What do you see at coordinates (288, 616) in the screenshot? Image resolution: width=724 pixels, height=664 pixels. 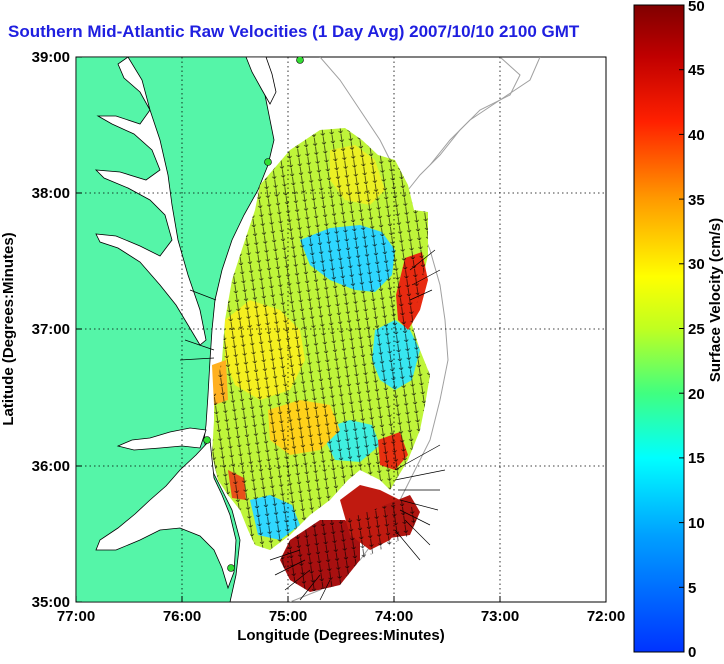 I see `x-tick-label: 75:00` at bounding box center [288, 616].